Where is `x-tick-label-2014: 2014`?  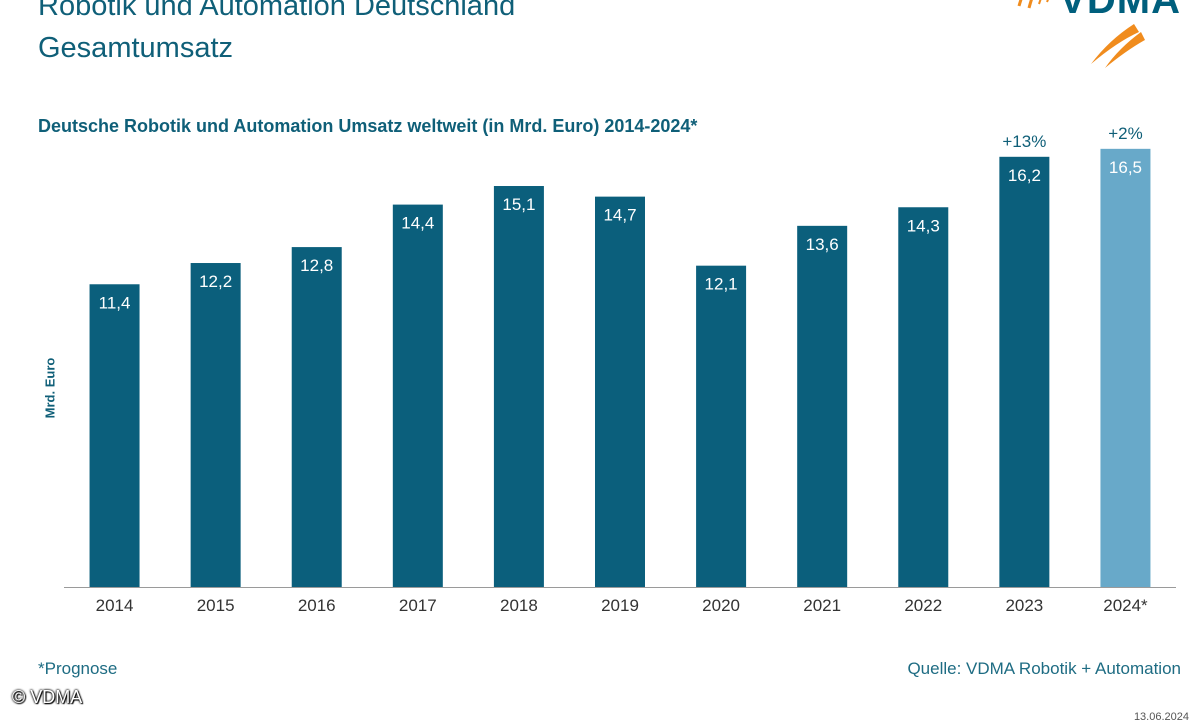 x-tick-label-2014: 2014 is located at coordinates (115, 605).